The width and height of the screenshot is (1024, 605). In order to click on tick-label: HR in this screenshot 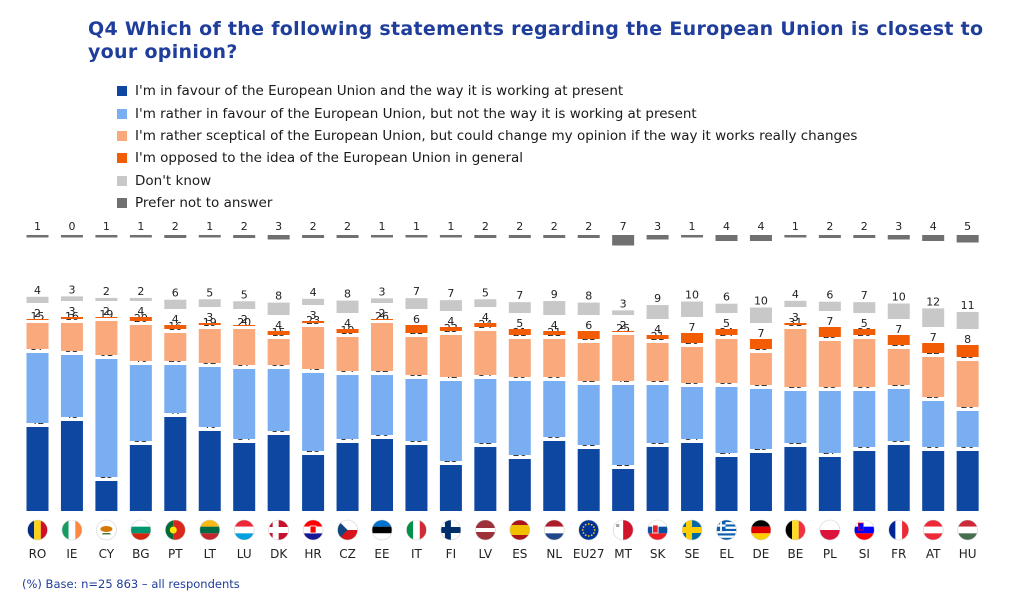, I will do `click(312, 554)`.